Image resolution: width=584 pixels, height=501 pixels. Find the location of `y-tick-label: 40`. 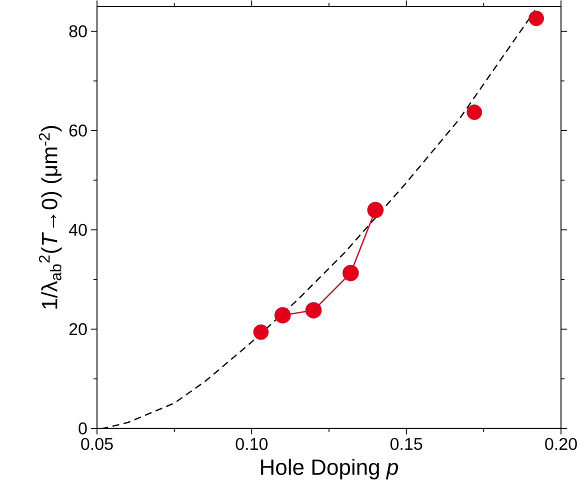

y-tick-label: 40 is located at coordinates (77, 230).